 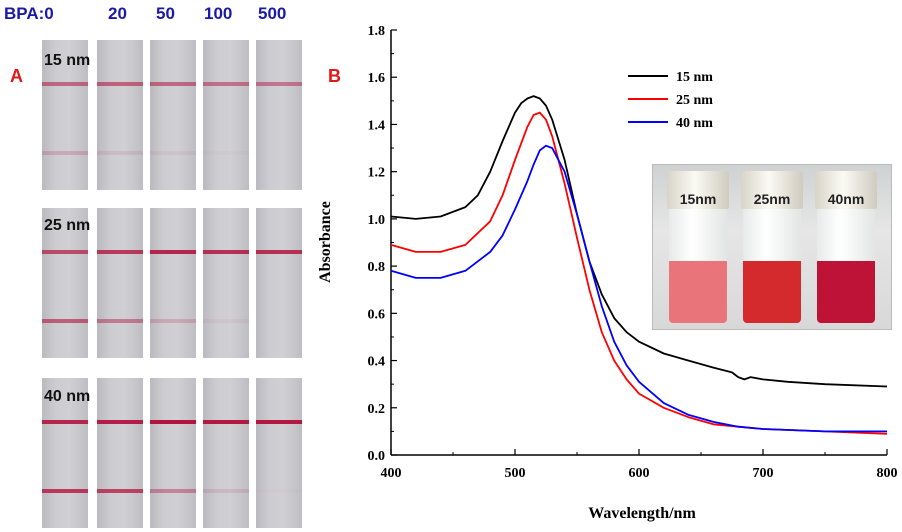 What do you see at coordinates (694, 77) in the screenshot?
I see `legend-label: 15 nm` at bounding box center [694, 77].